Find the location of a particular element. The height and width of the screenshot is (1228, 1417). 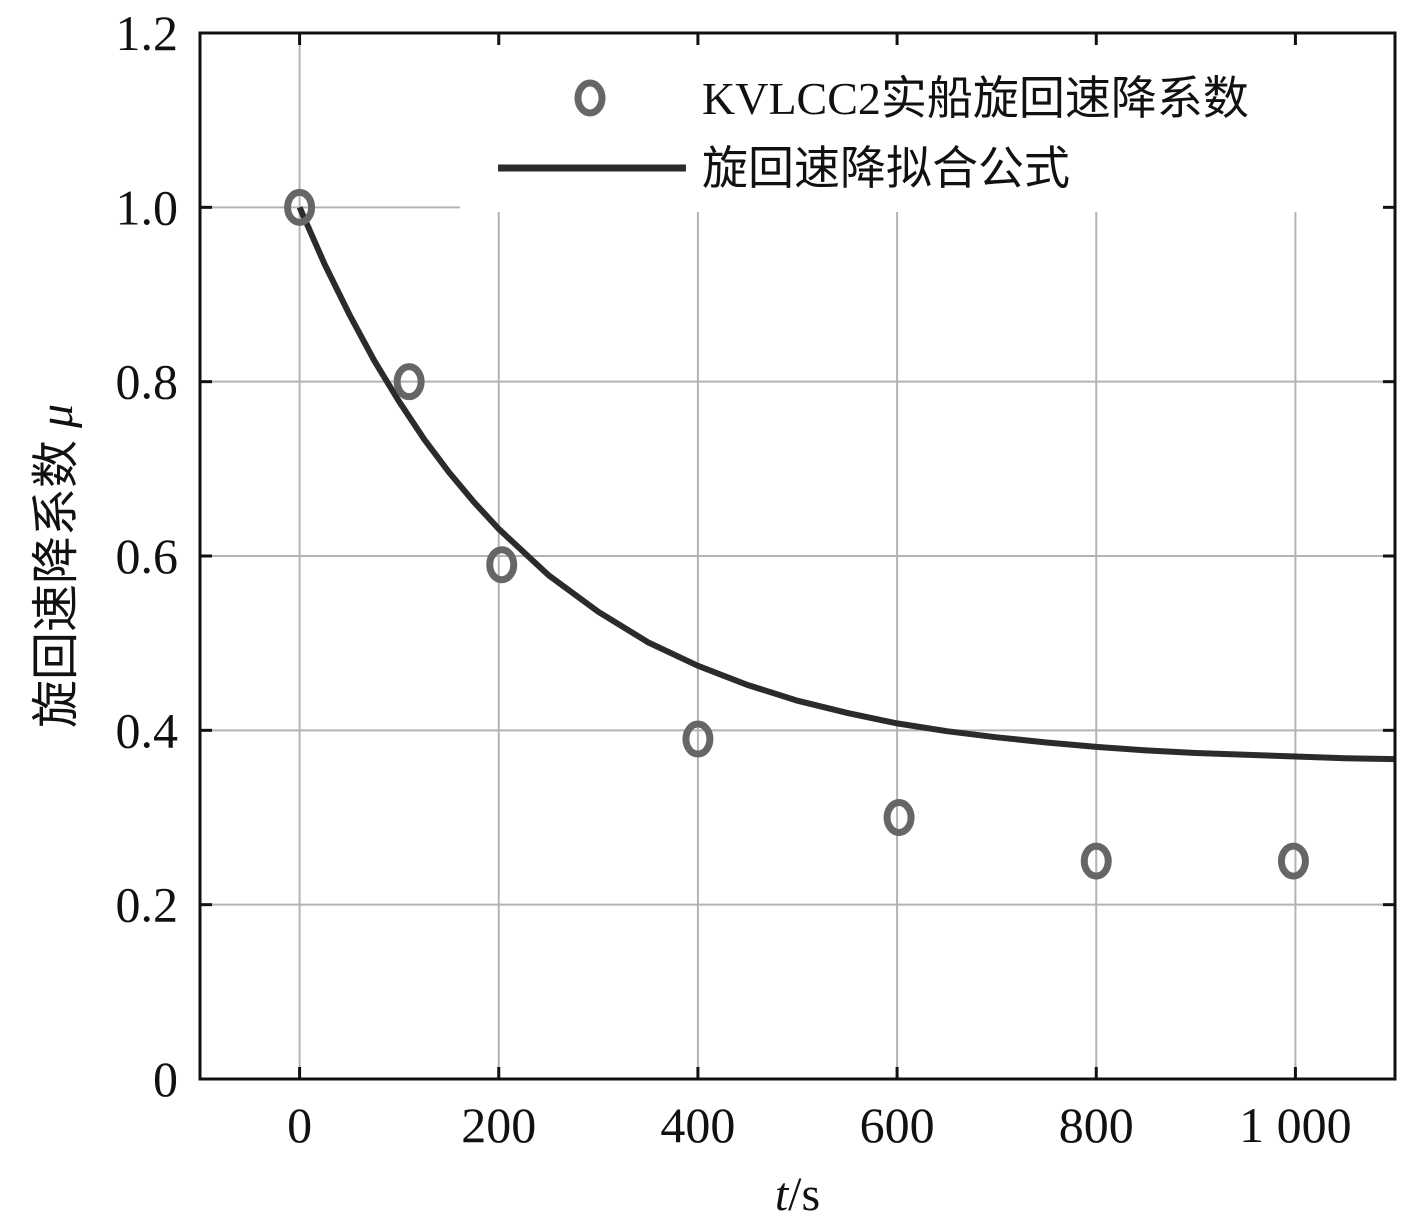

y-tick-label: 1.0 is located at coordinates (147, 207).